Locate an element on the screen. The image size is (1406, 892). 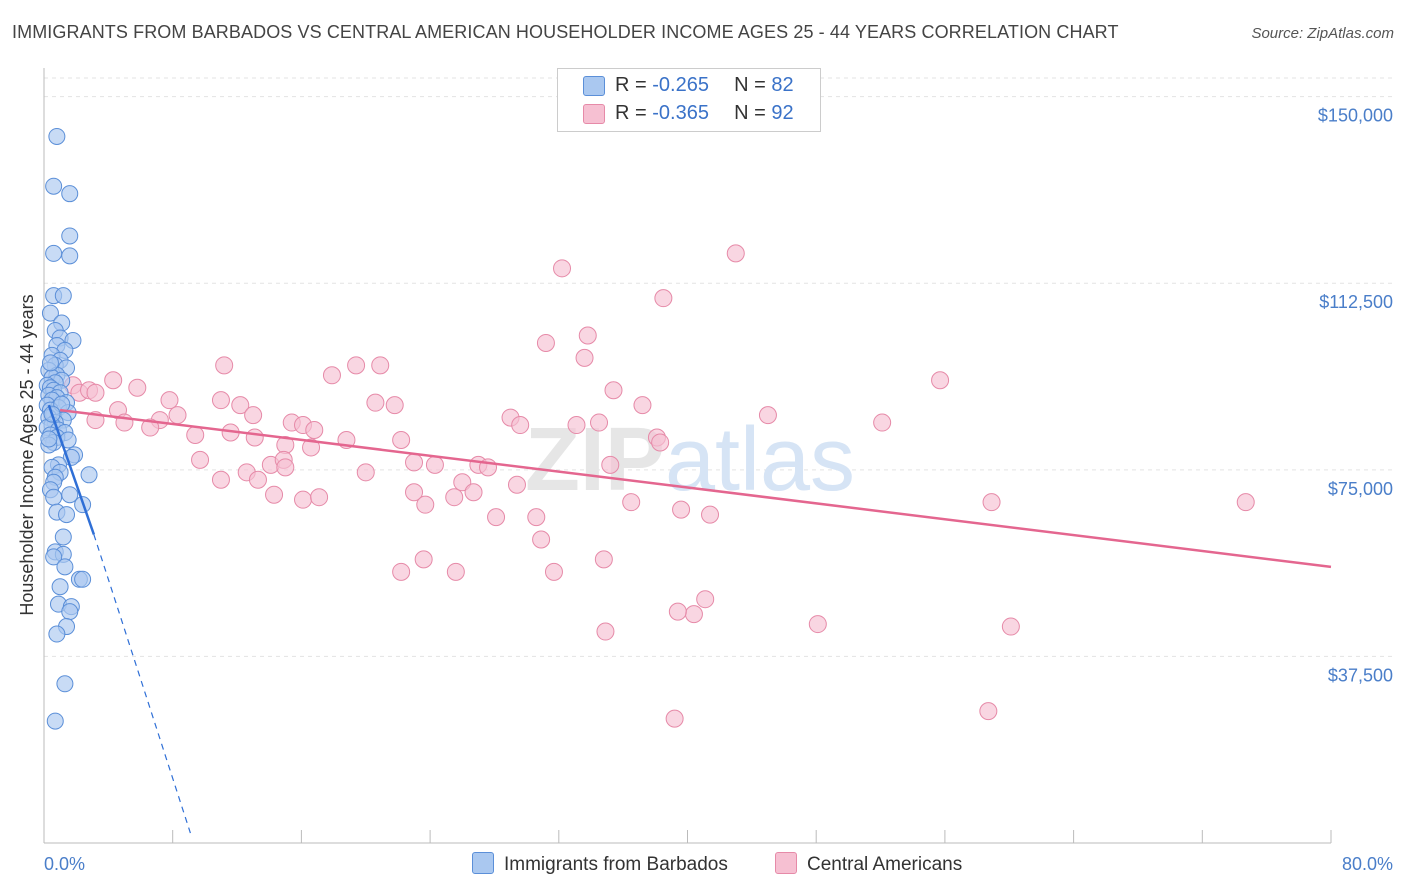
trend-line-barbados-extension is located at coordinates (142, 684).